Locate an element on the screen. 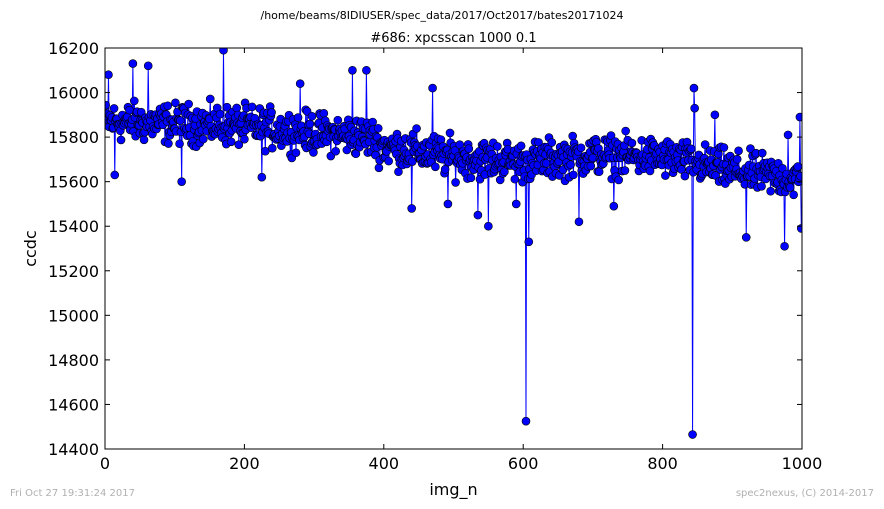  y-tick-label: 16200 is located at coordinates (73, 48).